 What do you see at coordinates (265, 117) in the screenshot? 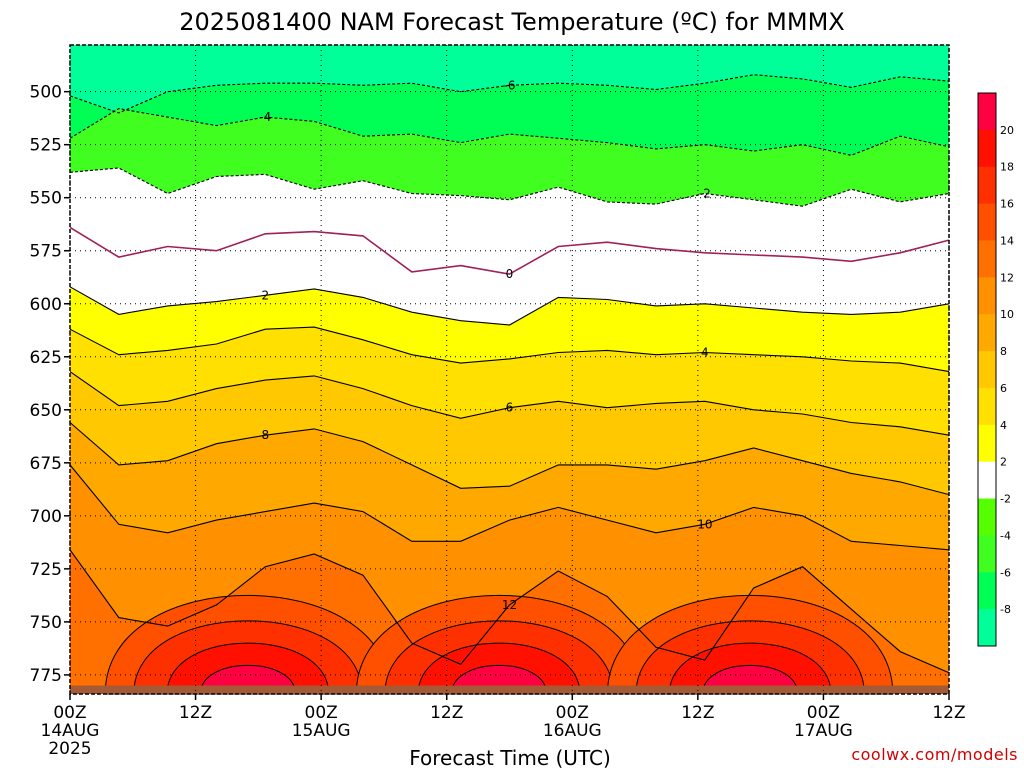
I see `isotherm-label: -4` at bounding box center [265, 117].